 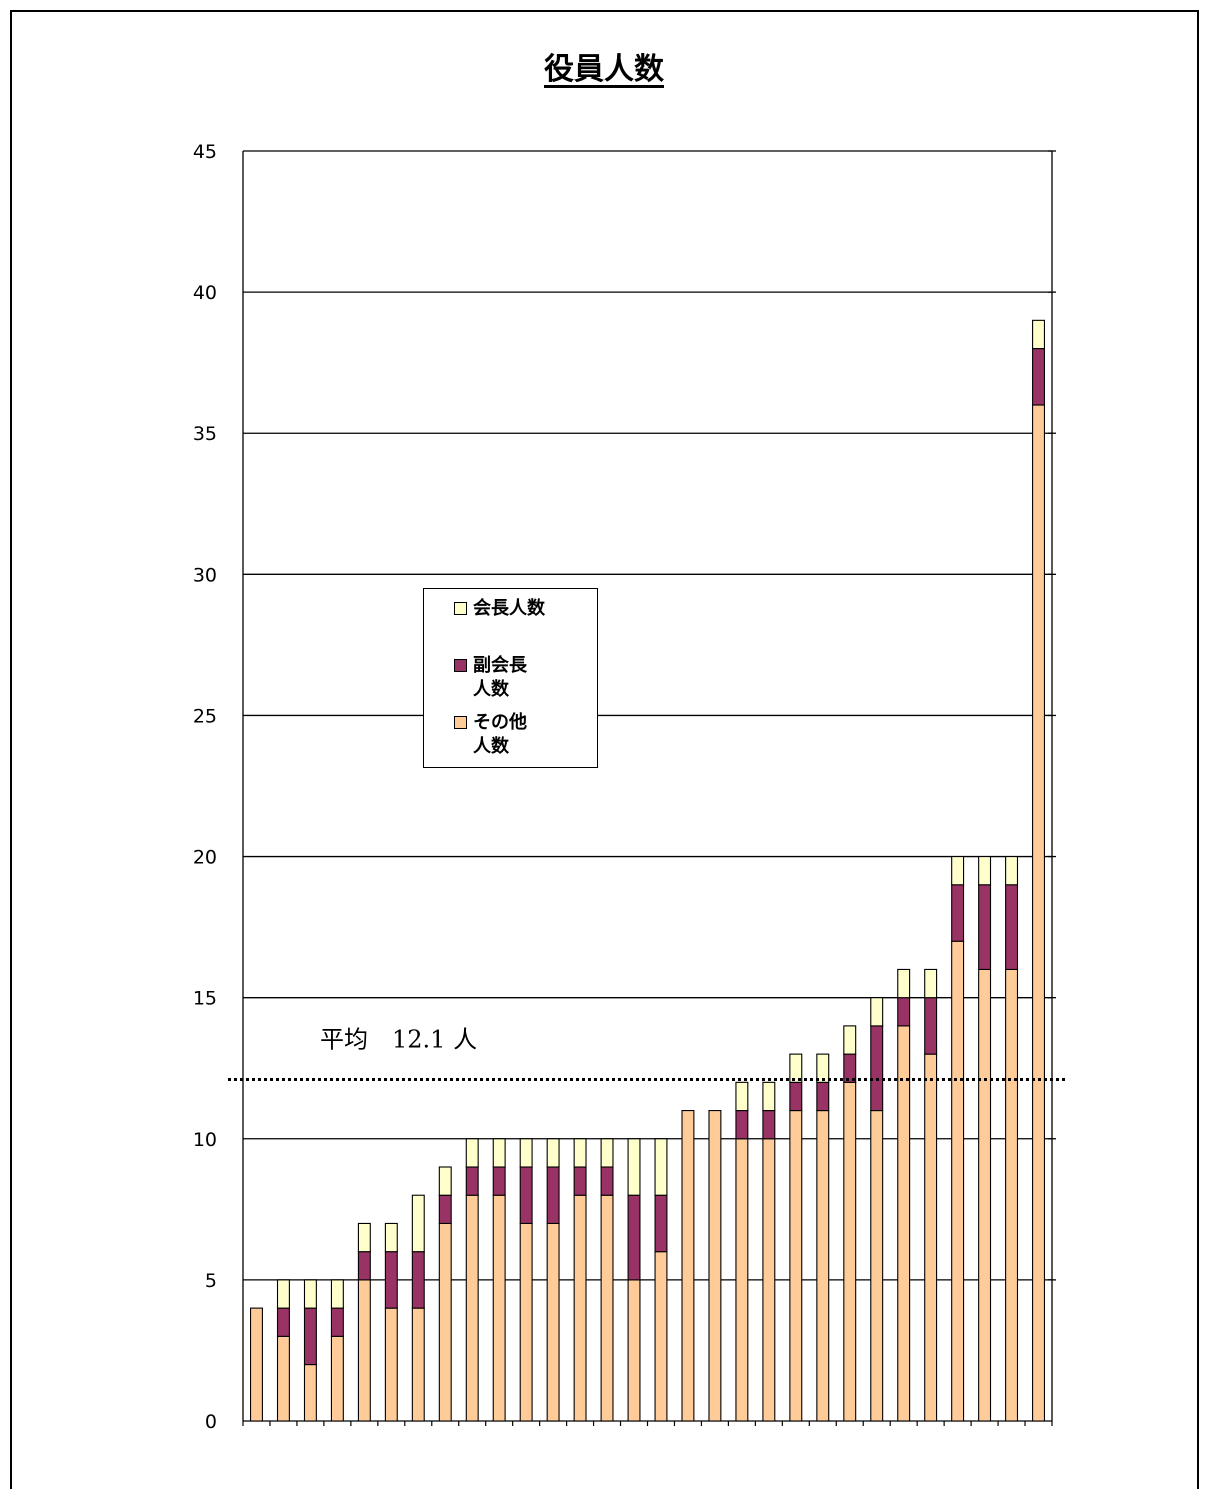 What do you see at coordinates (205, 716) in the screenshot?
I see `y-tick-label: 25` at bounding box center [205, 716].